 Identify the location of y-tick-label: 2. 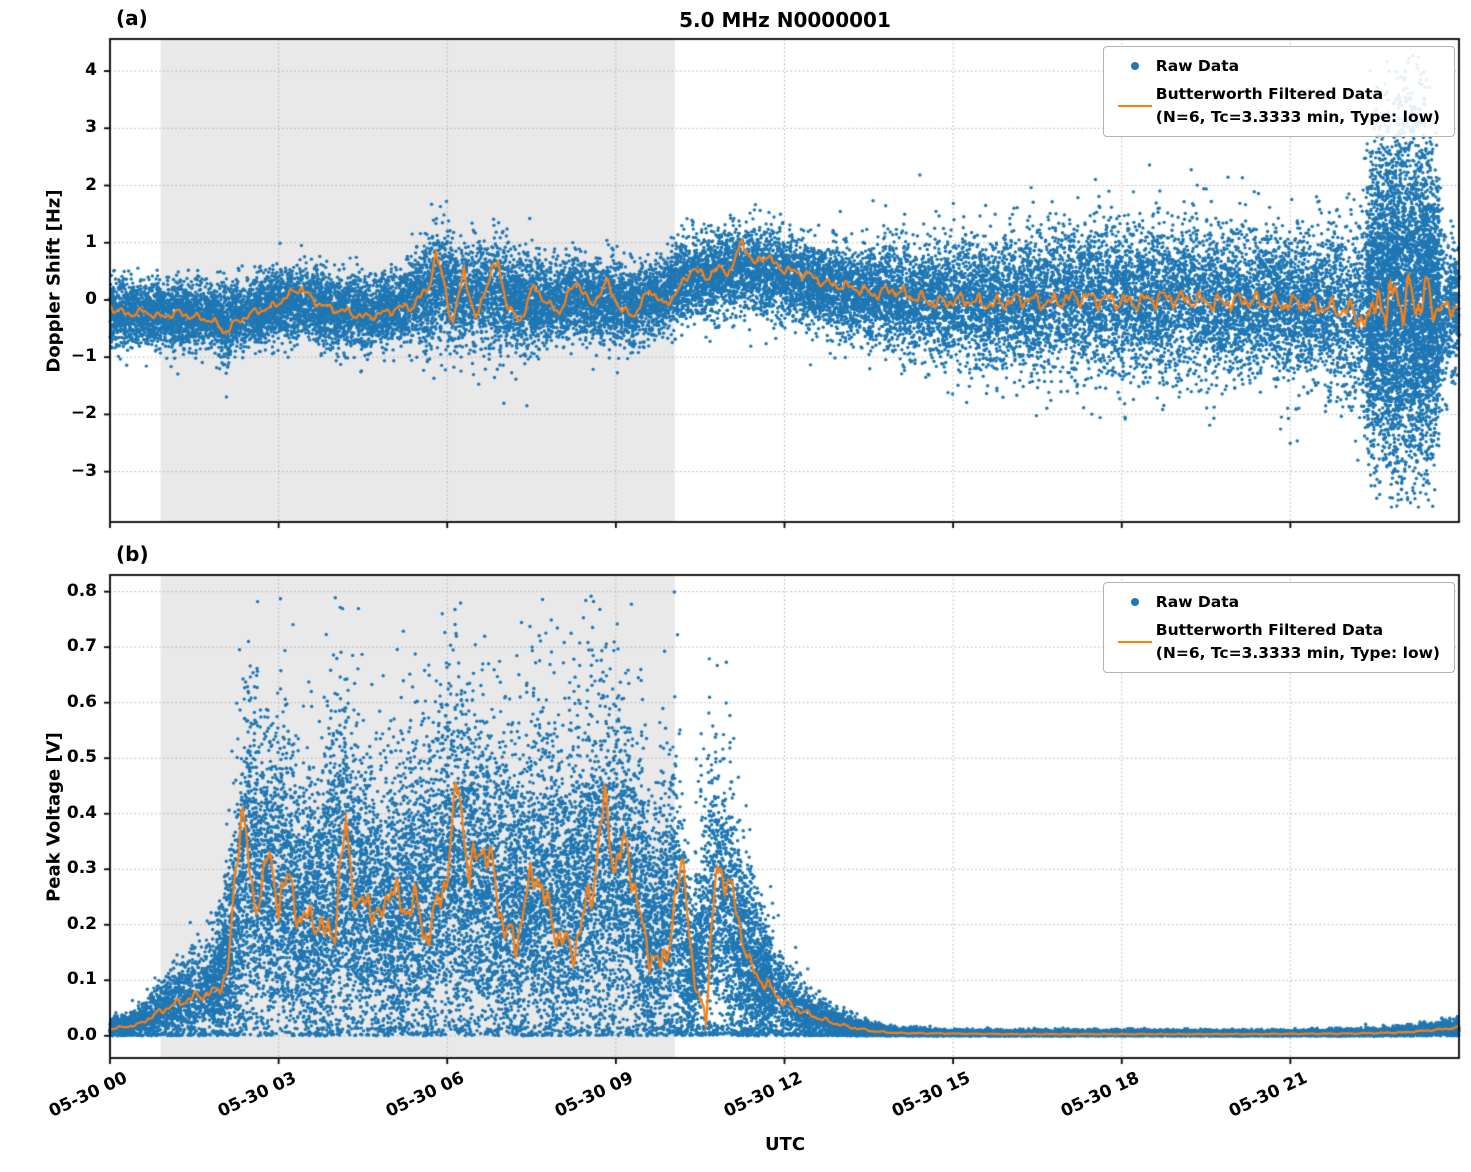
(91, 184).